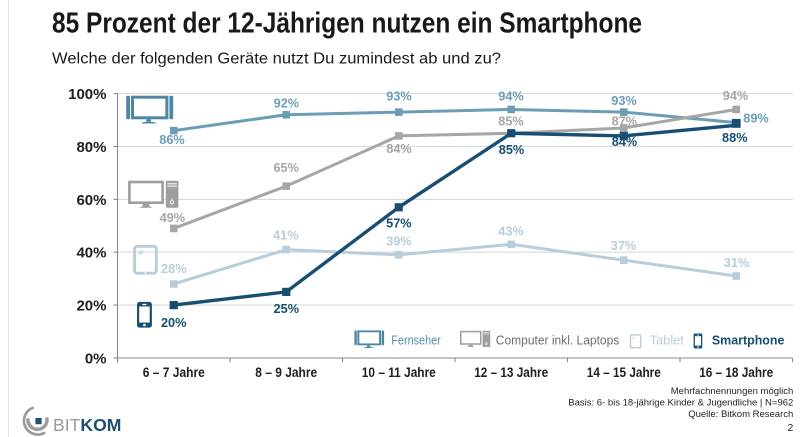 Image resolution: width=800 pixels, height=437 pixels. I want to click on svg-text: 16 – 18 Jahre, so click(736, 372).